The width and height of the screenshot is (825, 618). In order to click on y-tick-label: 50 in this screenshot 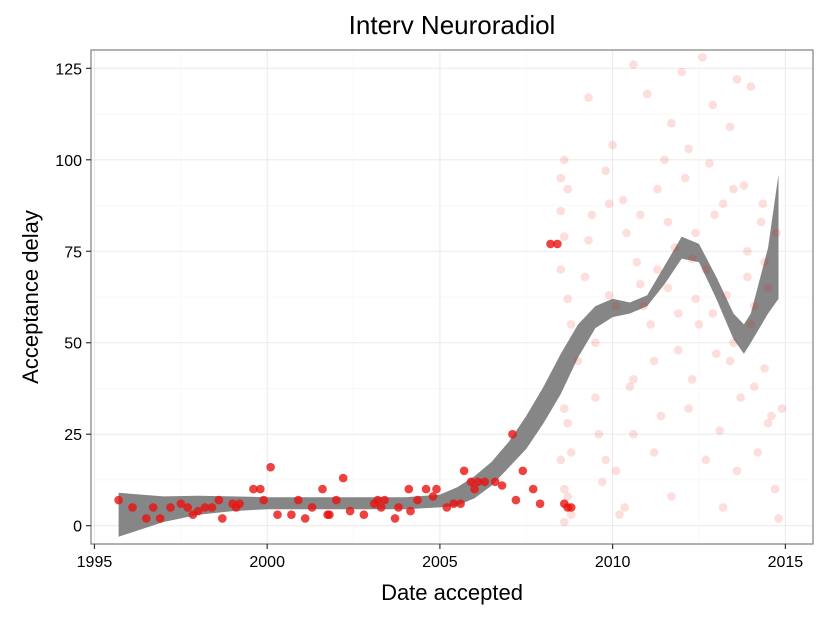, I will do `click(73, 344)`.